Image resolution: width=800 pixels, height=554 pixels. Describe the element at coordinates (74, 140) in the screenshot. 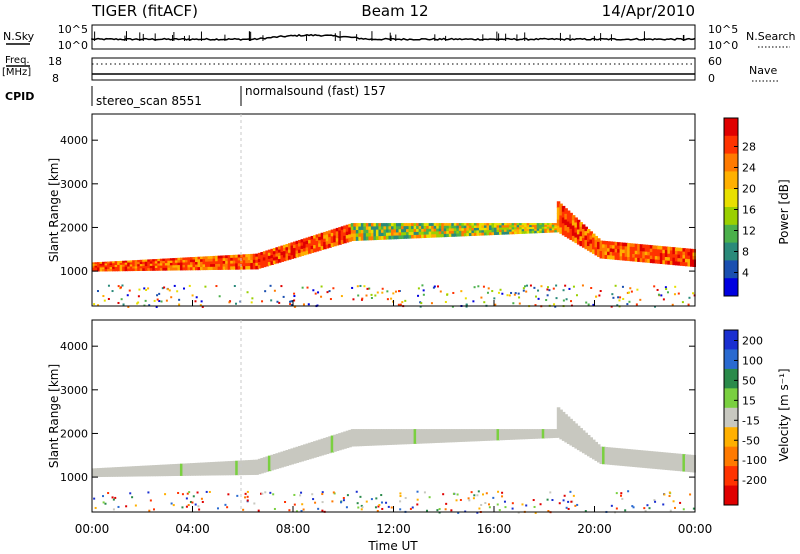

I see `y-tick-label: 4000` at that location.